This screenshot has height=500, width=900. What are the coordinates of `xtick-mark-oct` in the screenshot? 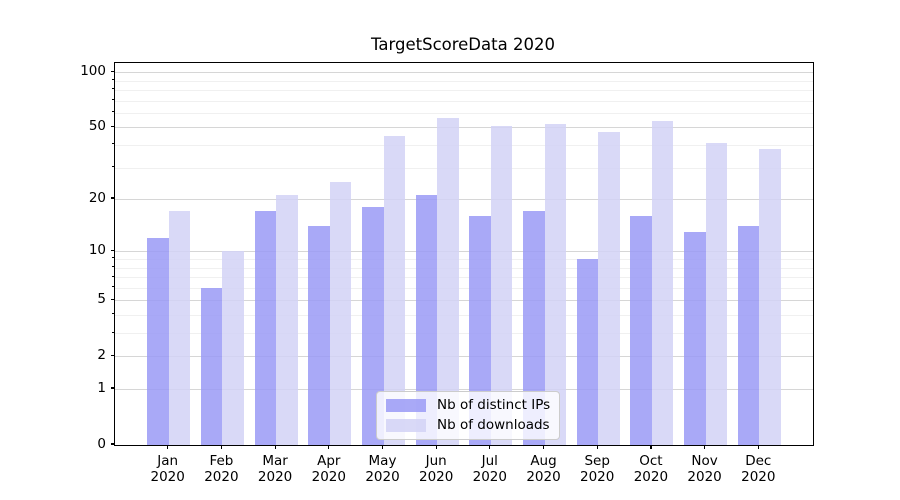 It's located at (651, 447).